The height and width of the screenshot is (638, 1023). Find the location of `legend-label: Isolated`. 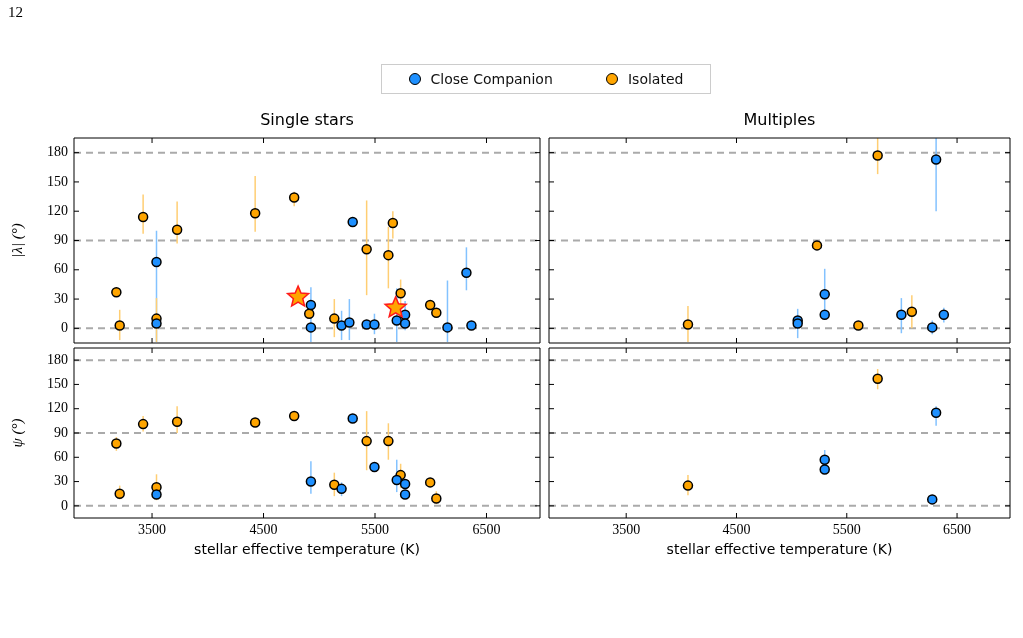

legend-label: Isolated is located at coordinates (655, 79).